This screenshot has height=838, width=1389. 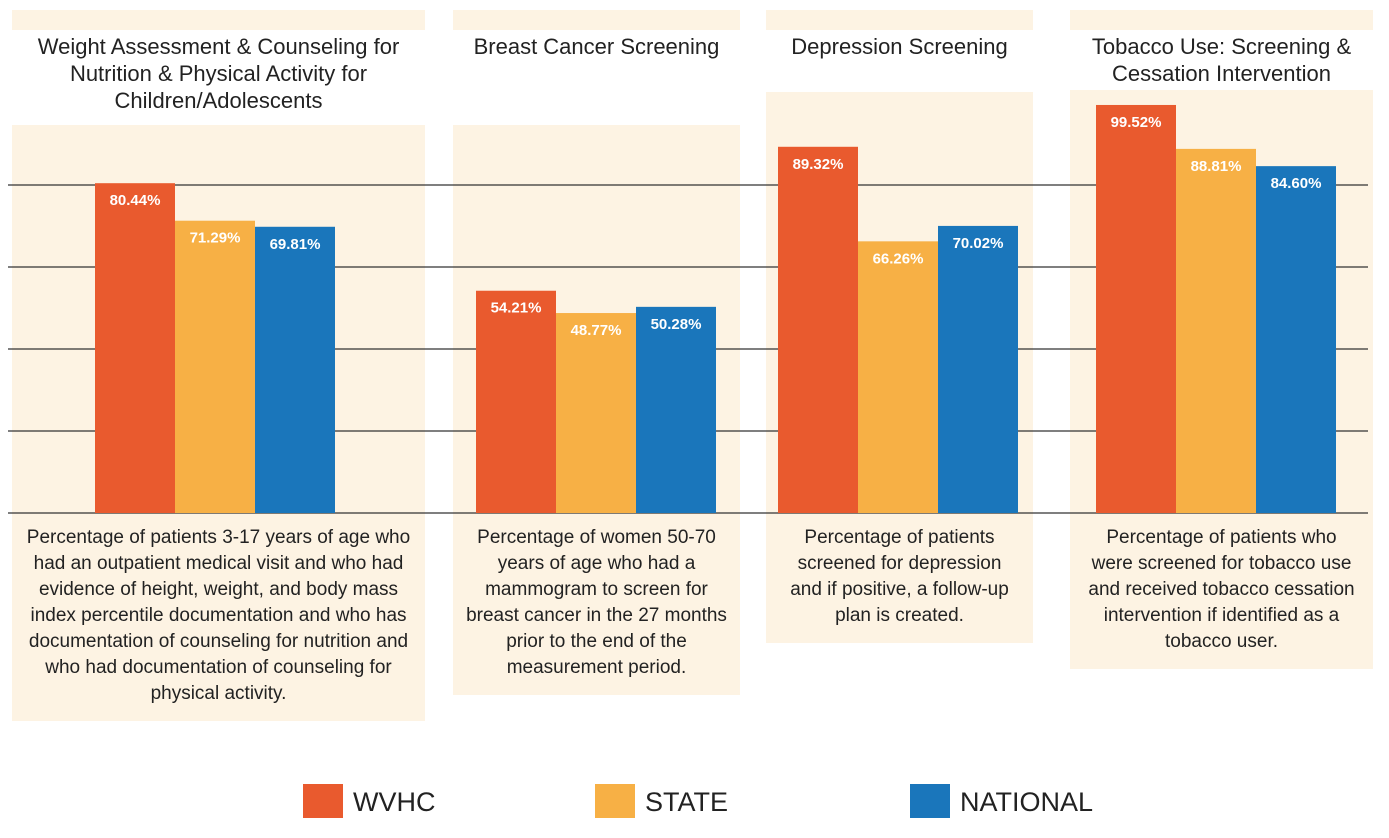 What do you see at coordinates (676, 324) in the screenshot?
I see `value-label: 50.28%` at bounding box center [676, 324].